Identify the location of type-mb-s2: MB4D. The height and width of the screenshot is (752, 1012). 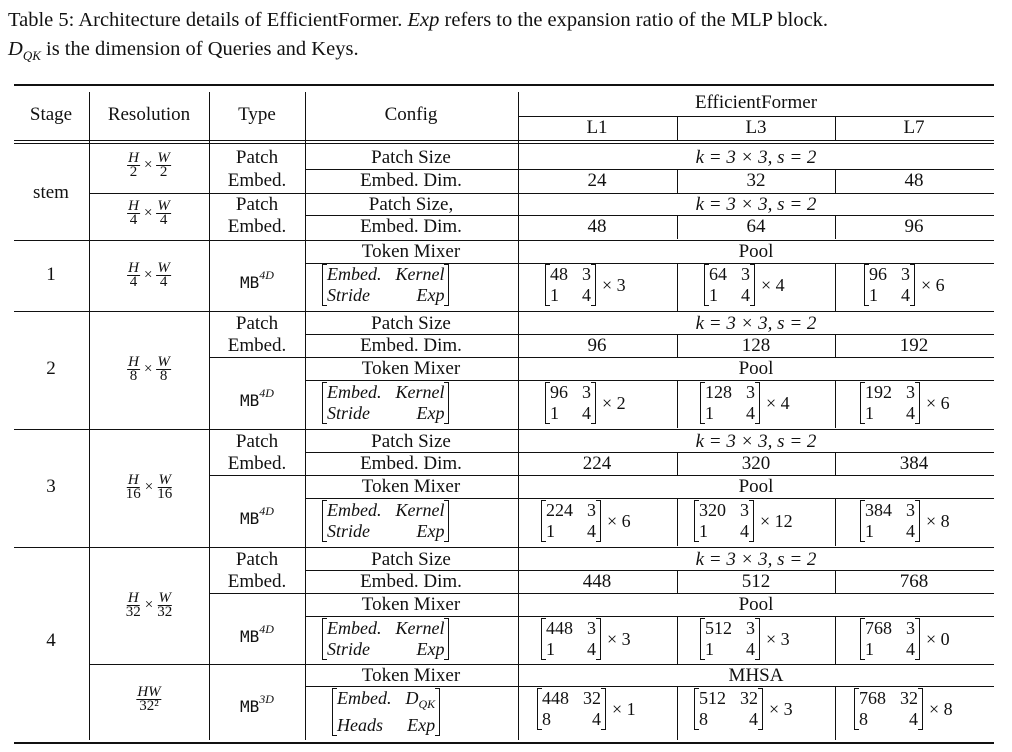
(257, 397).